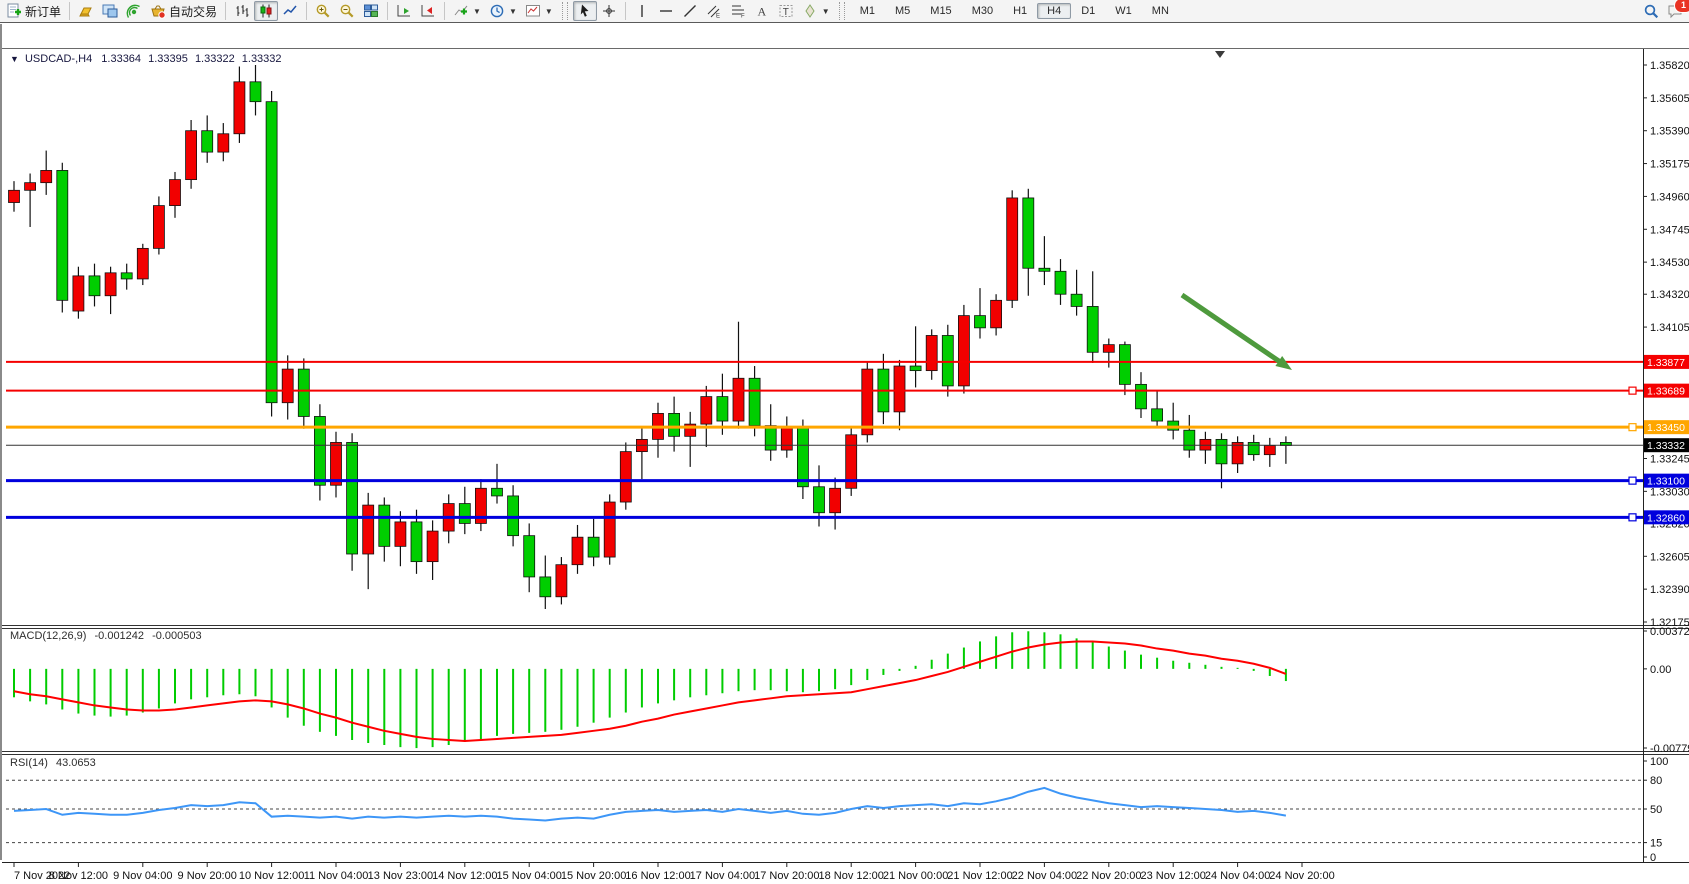 This screenshot has width=1689, height=884. What do you see at coordinates (266, 11) in the screenshot?
I see `candlestick-chart-button` at bounding box center [266, 11].